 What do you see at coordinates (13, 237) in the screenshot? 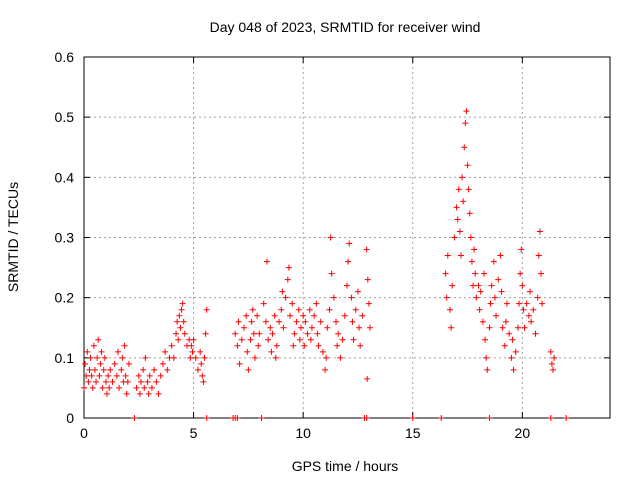
I see `y-axis-label: SRMTID / TECUs` at bounding box center [13, 237].